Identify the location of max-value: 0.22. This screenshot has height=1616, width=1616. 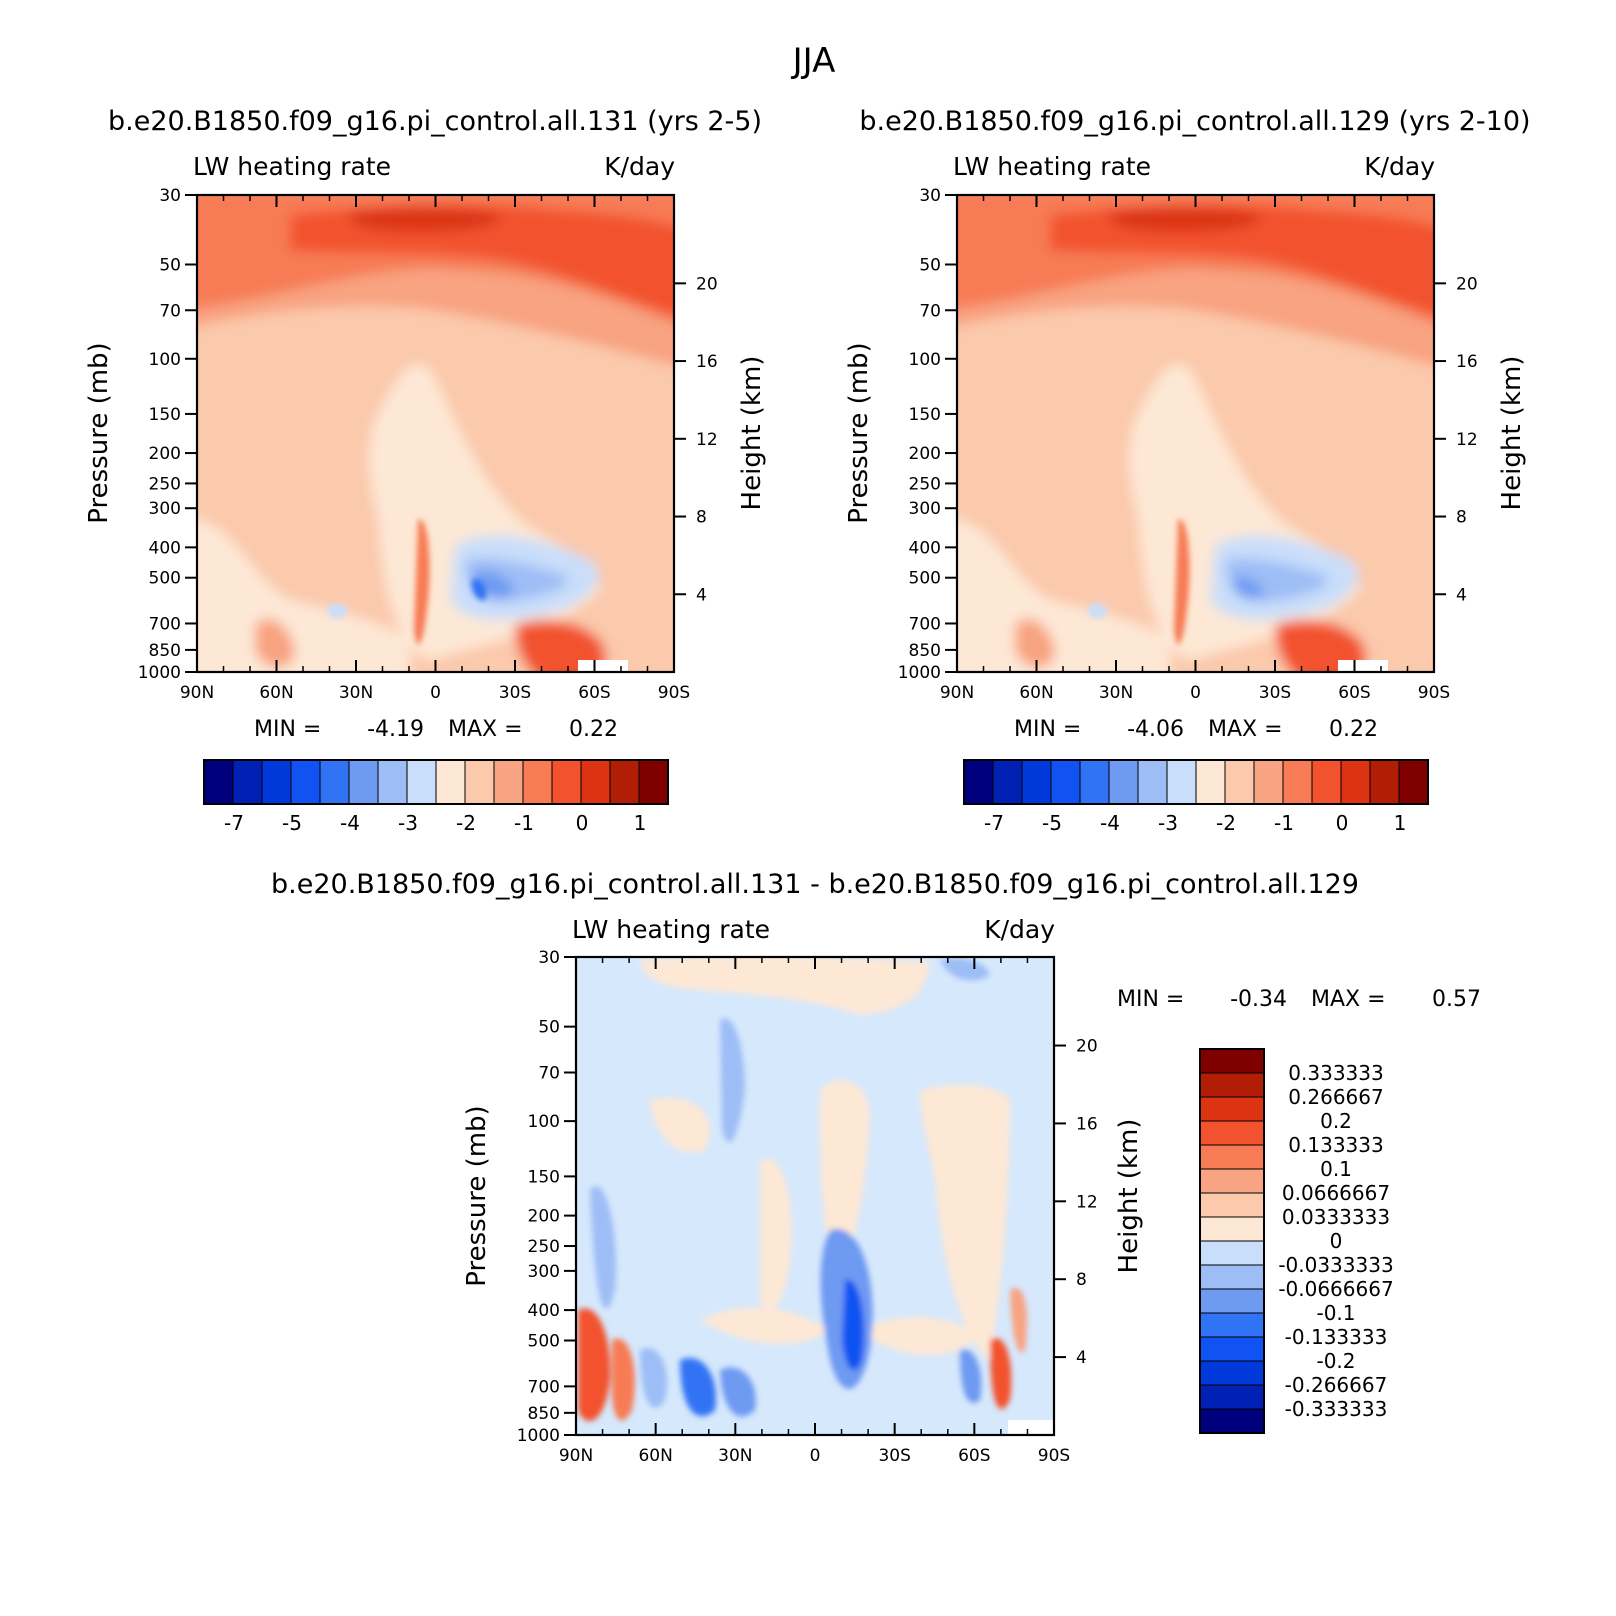
(1353, 729).